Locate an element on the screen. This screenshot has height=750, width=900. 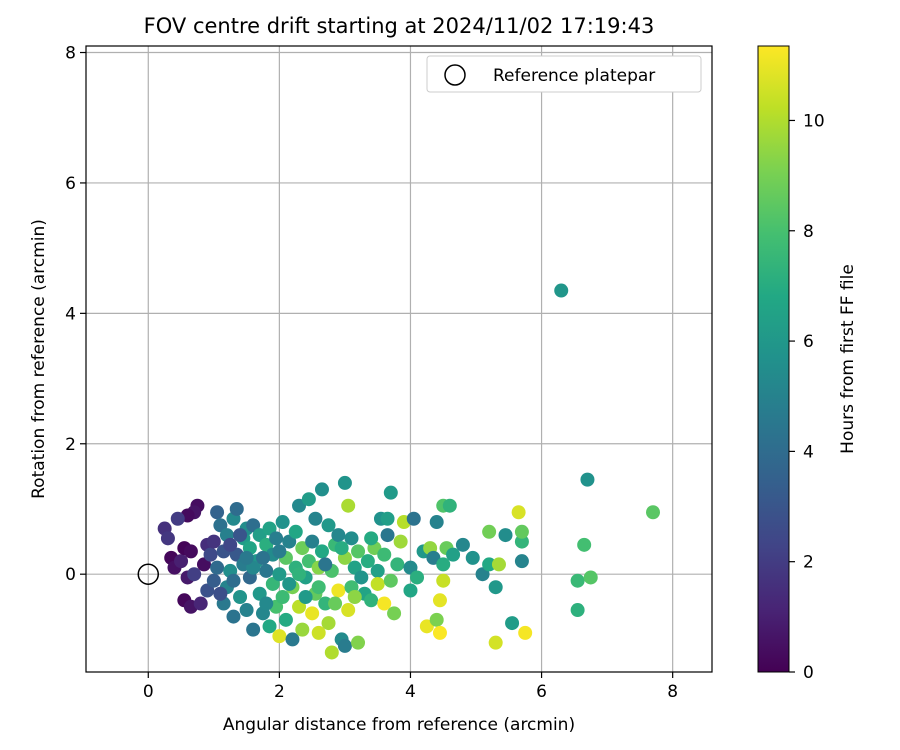
x-axis-label: Angular distance from reference (arcmin) is located at coordinates (399, 725).